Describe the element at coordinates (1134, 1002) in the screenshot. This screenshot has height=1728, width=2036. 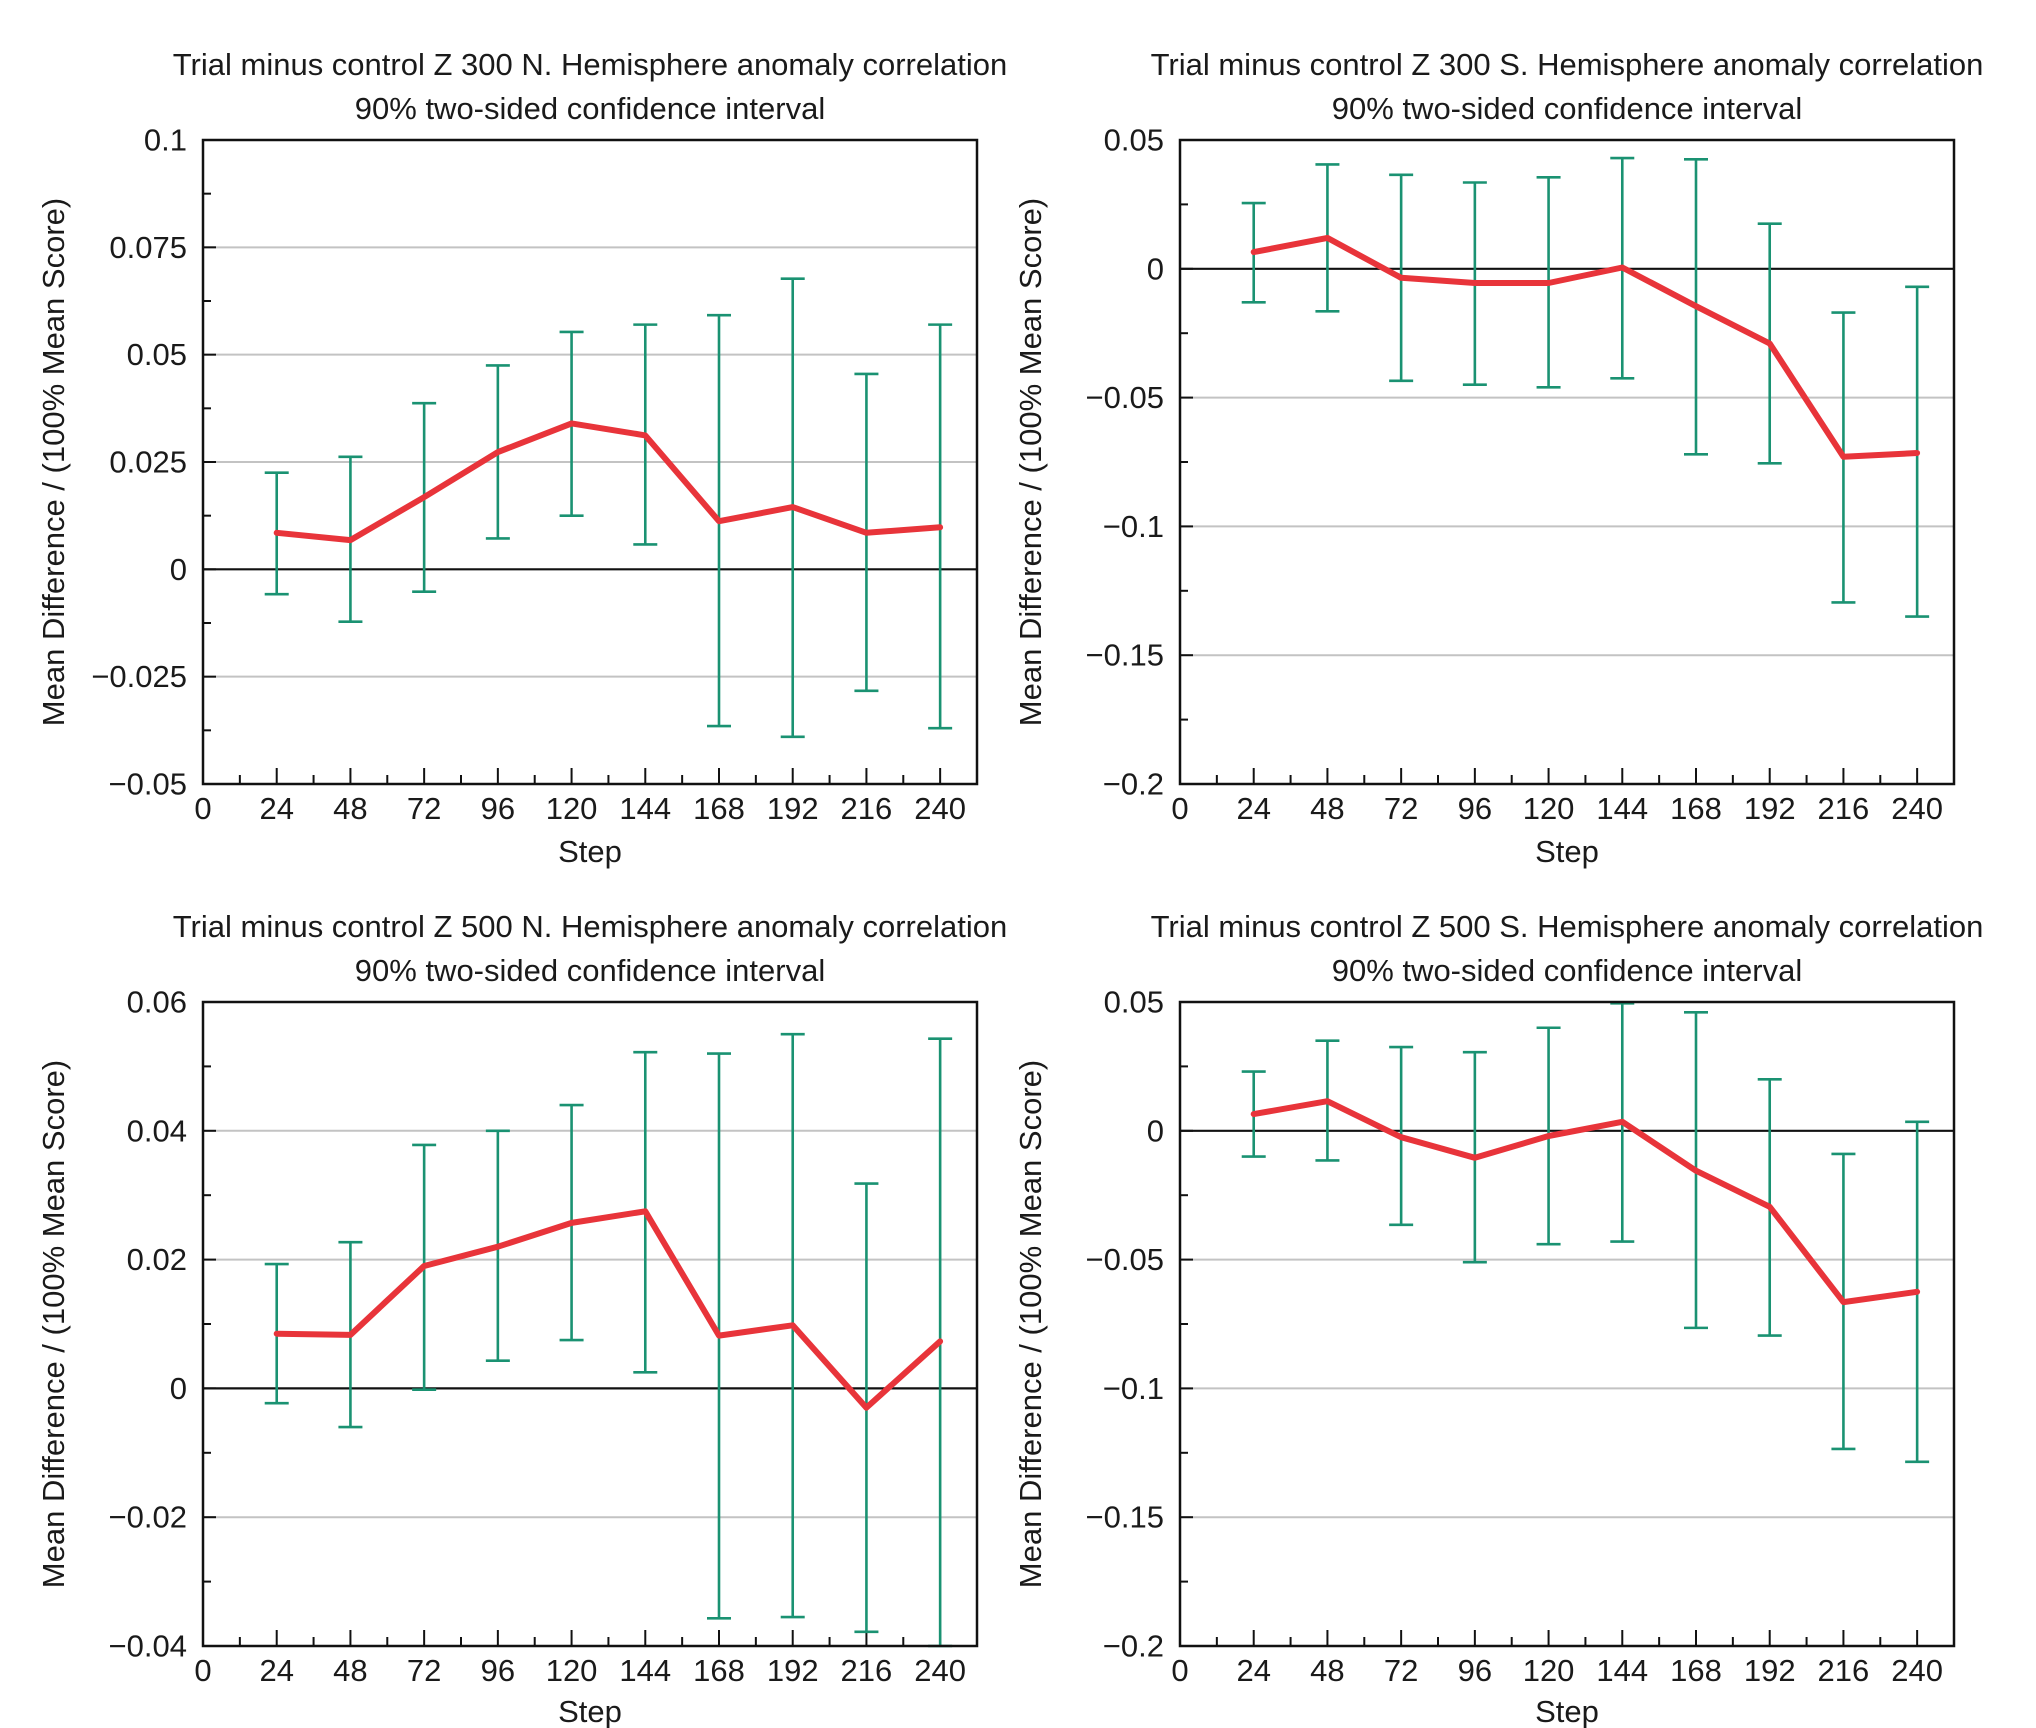
I see `y-tick-label: 0.05` at that location.